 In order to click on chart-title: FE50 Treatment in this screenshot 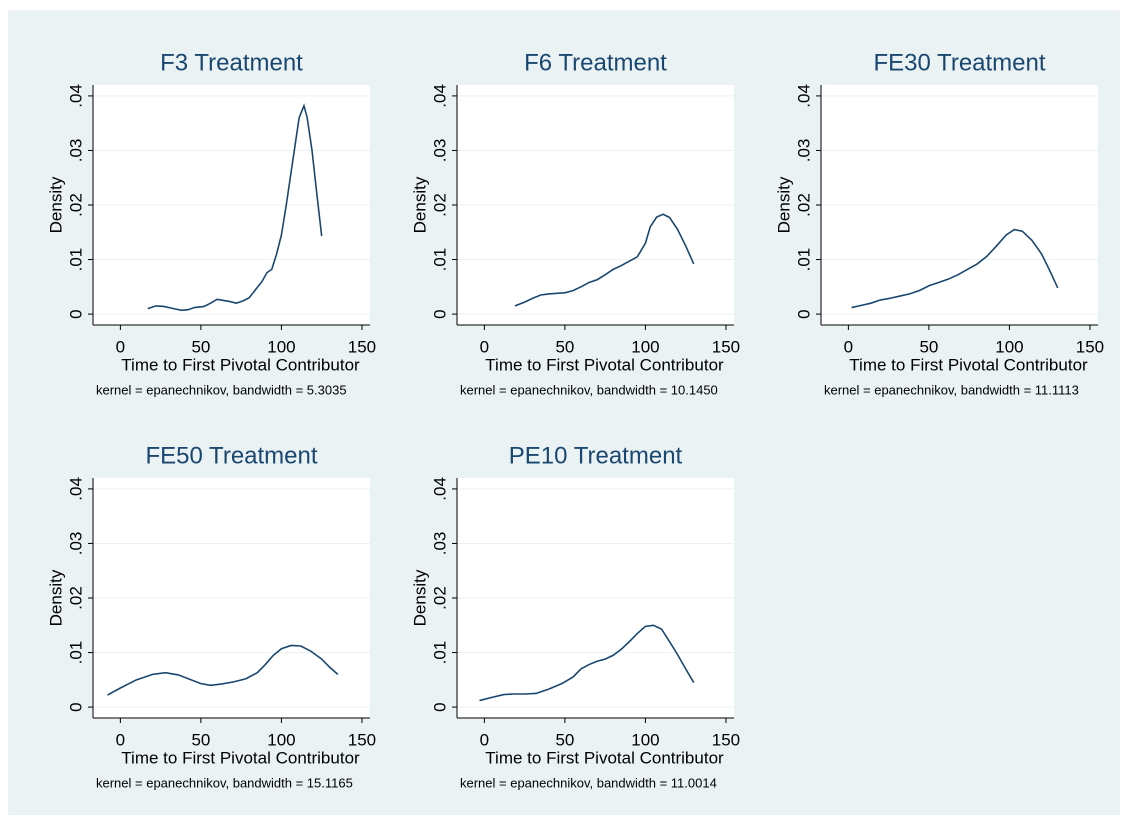, I will do `click(231, 455)`.